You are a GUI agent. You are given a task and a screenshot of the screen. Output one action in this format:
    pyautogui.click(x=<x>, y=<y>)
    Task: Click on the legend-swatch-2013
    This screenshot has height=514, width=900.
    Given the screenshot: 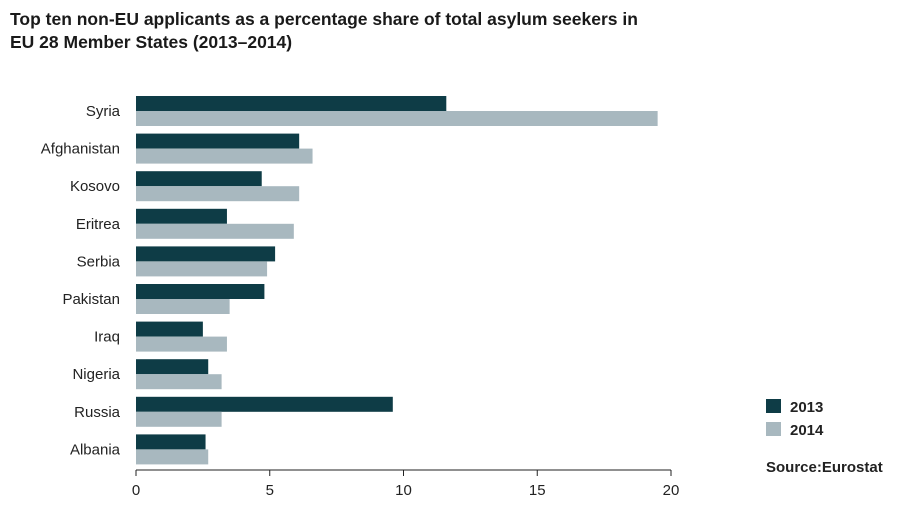 What is the action you would take?
    pyautogui.click(x=773, y=406)
    